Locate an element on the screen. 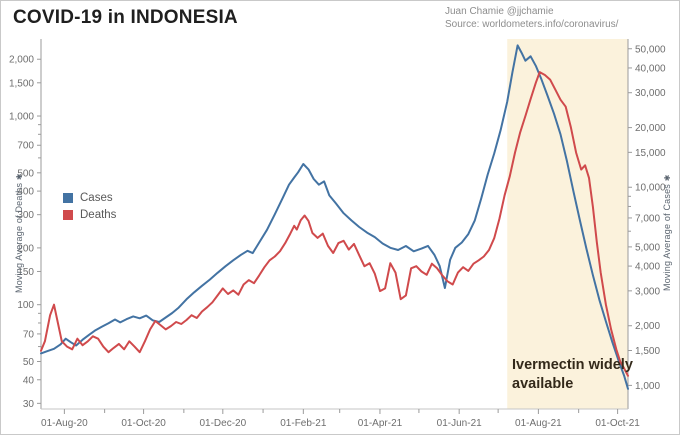 The width and height of the screenshot is (680, 435). x-axis-tick-label: 01-Aug-21 is located at coordinates (538, 423).